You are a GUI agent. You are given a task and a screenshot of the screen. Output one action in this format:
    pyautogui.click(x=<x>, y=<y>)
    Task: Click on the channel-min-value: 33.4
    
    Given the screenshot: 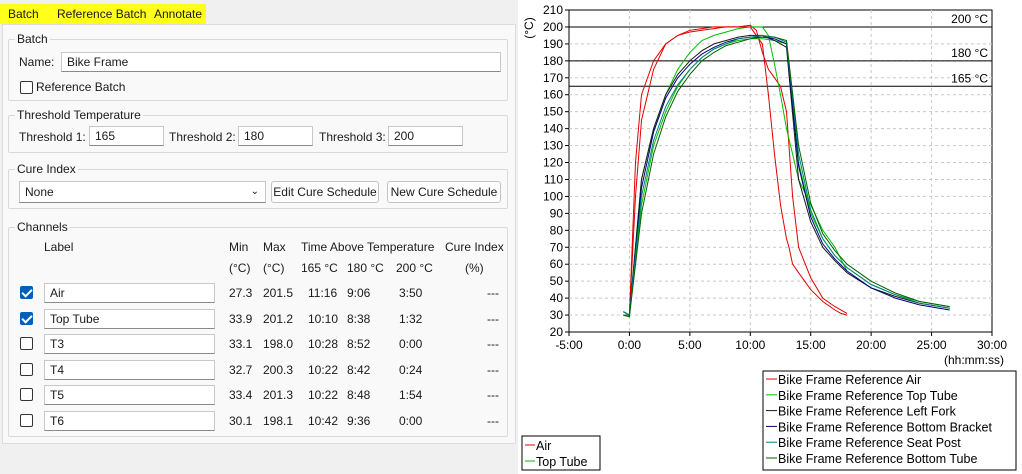 What is the action you would take?
    pyautogui.click(x=241, y=395)
    